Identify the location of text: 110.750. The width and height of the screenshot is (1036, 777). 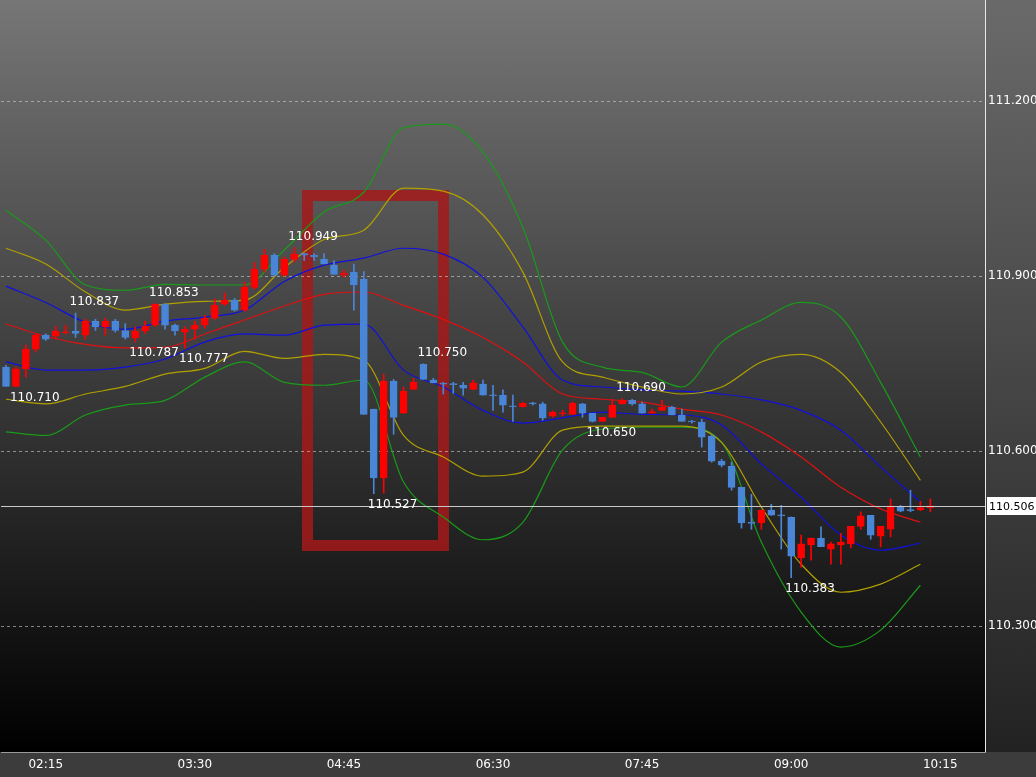
(442, 351).